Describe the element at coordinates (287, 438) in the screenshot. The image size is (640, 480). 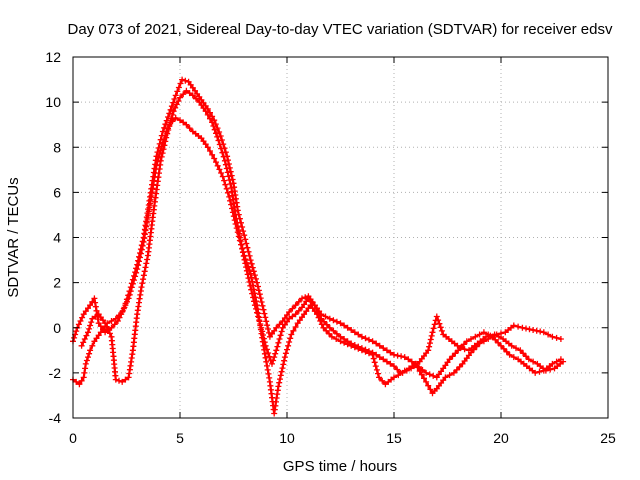
I see `x-tick-label: 10` at that location.